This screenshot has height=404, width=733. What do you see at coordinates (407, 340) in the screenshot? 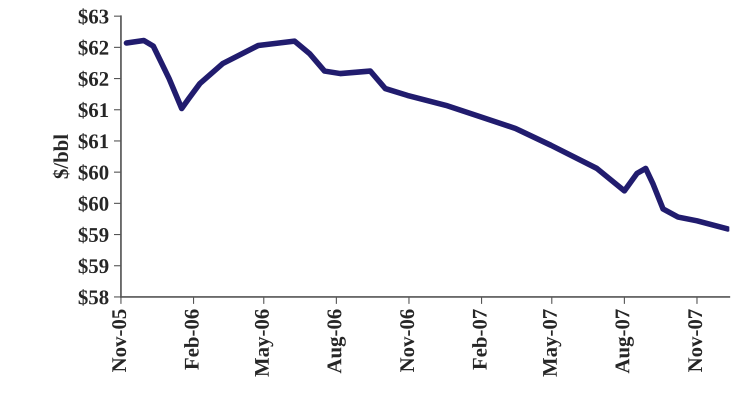
I see `x-tick-label: Nov-06` at bounding box center [407, 340].